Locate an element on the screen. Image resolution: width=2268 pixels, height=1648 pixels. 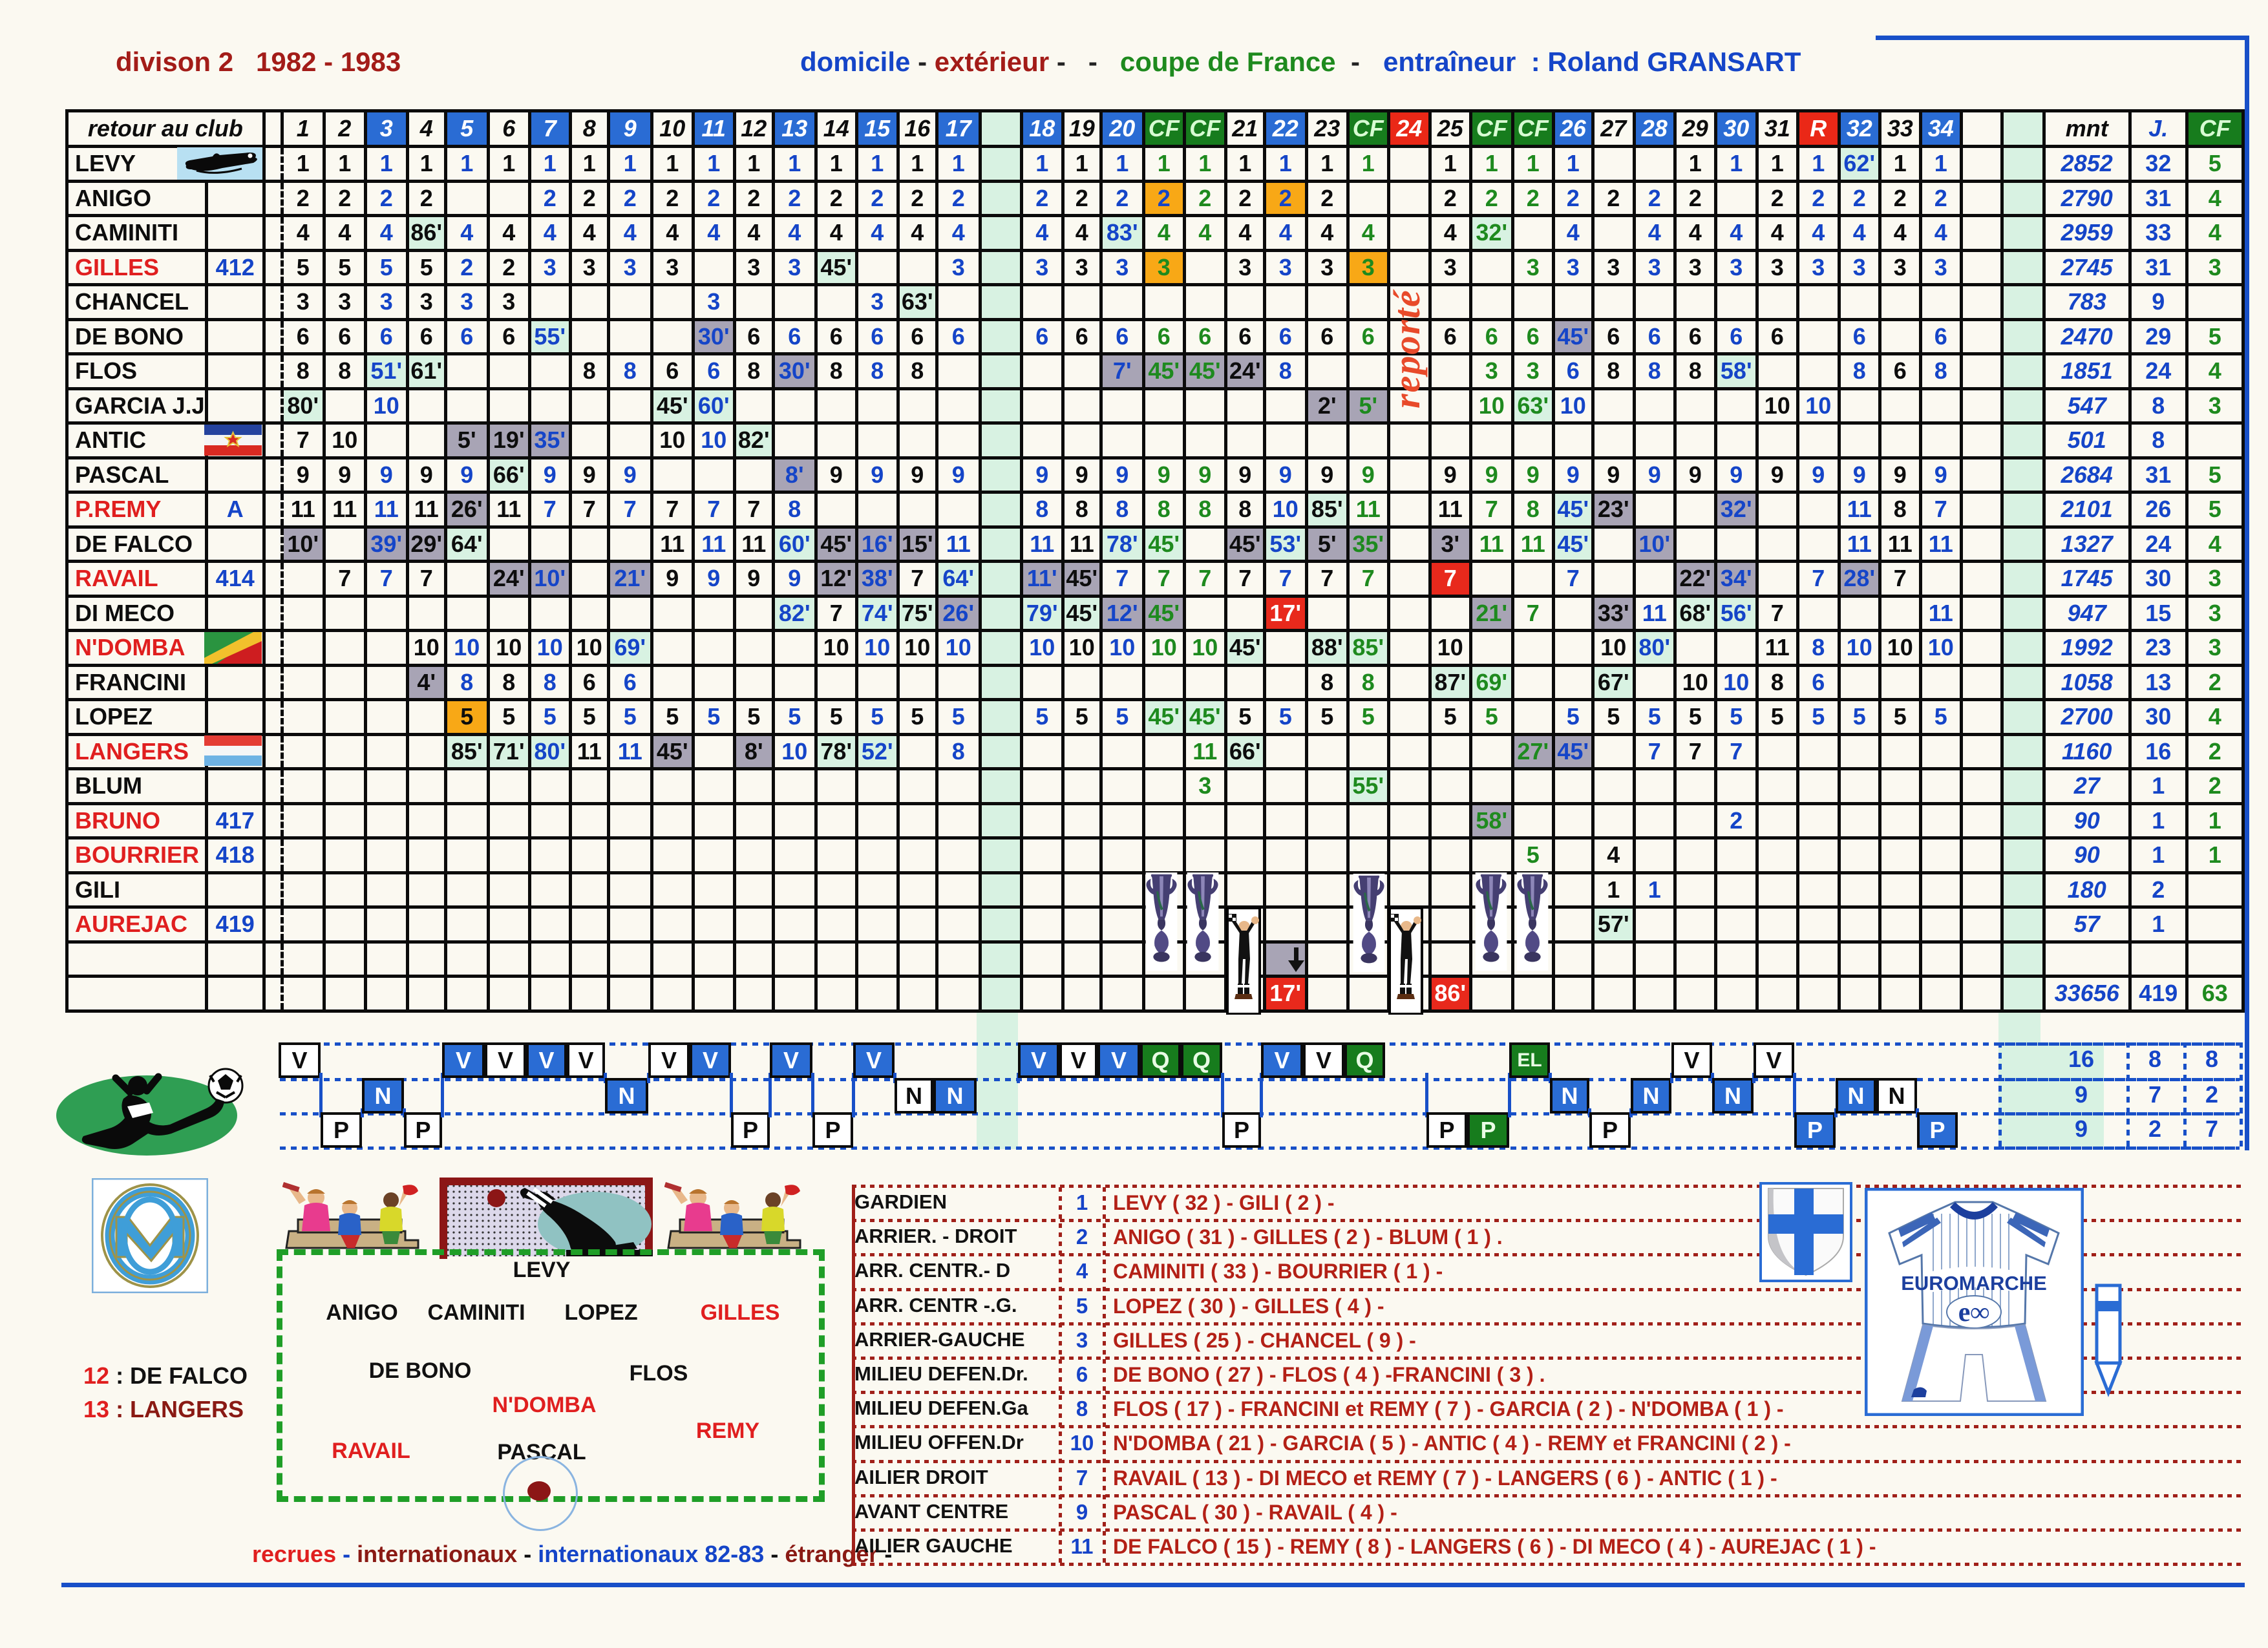
svg-text: EUROMARCHE is located at coordinates (1974, 1283).